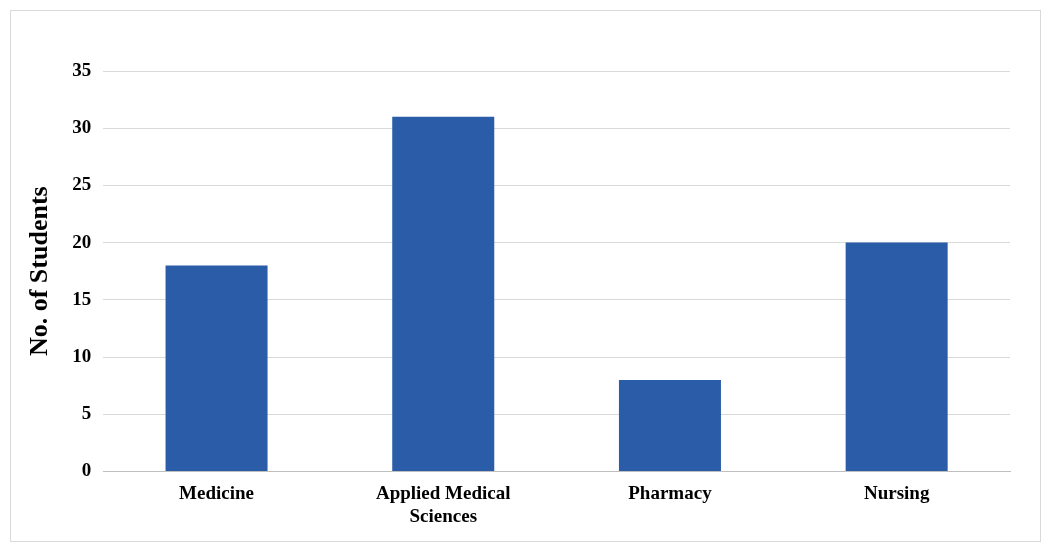 The height and width of the screenshot is (550, 1049). Describe the element at coordinates (896, 492) in the screenshot. I see `category-label: Nursing` at that location.